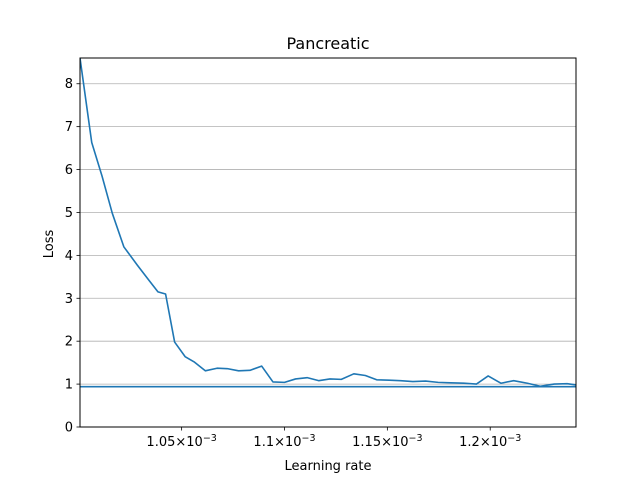 This screenshot has height=480, width=640. Describe the element at coordinates (49, 244) in the screenshot. I see `y-axis-label: Loss` at that location.